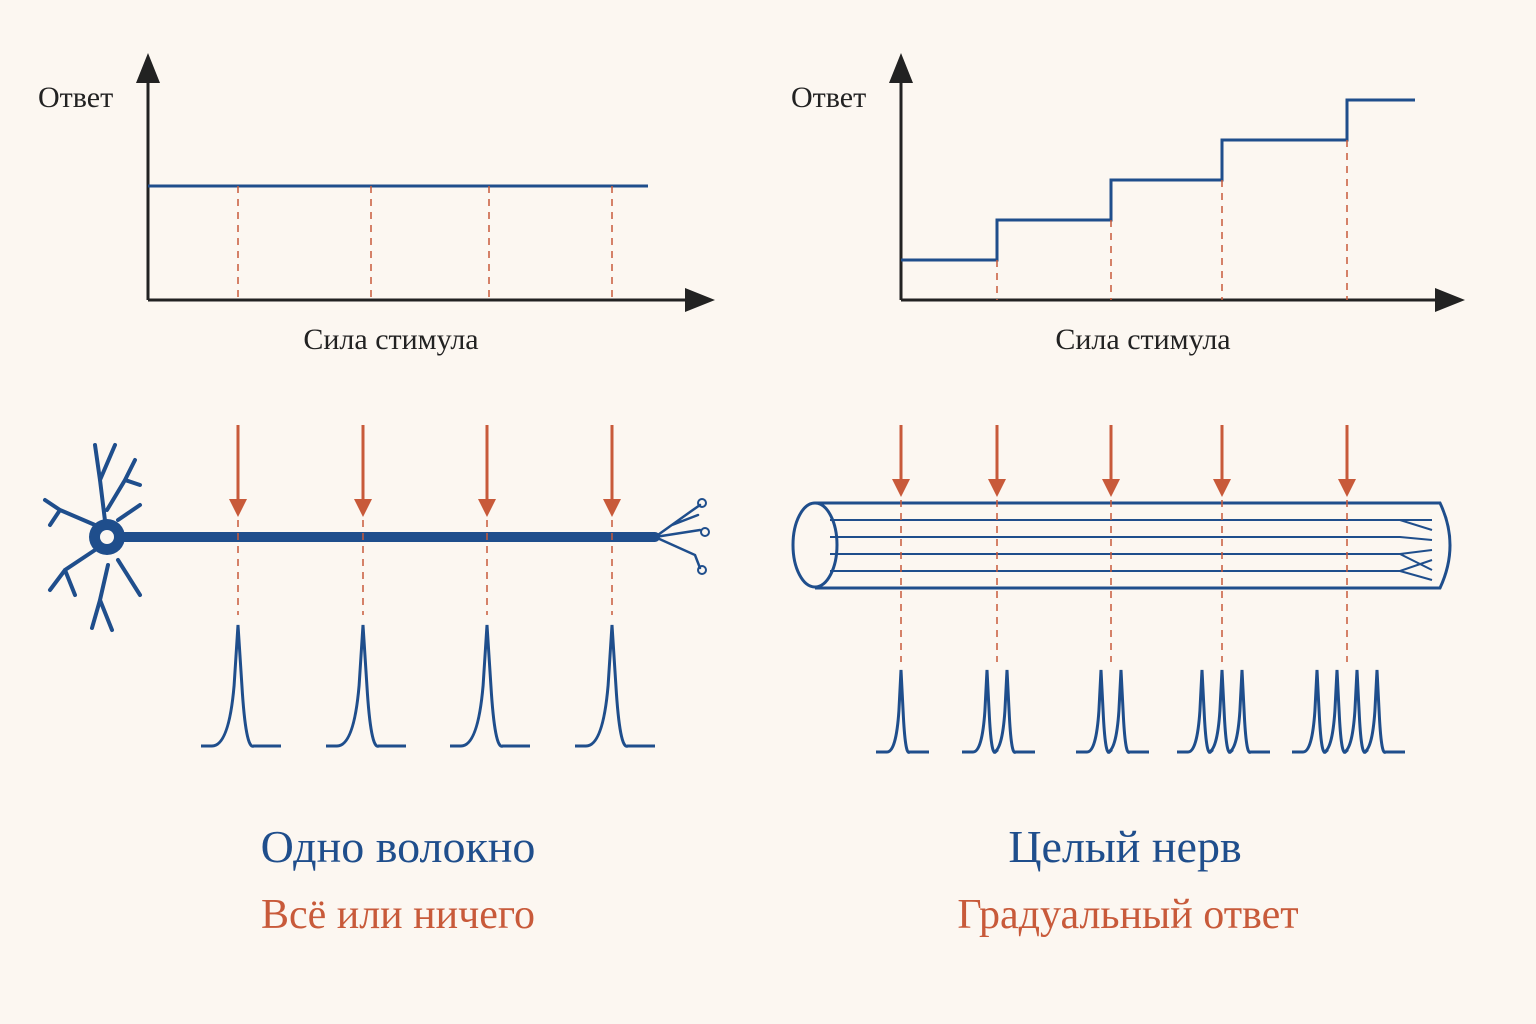 This screenshot has height=1024, width=1536. What do you see at coordinates (1127, 915) in the screenshot?
I see `panel-subtitle: Градуальный ответ` at bounding box center [1127, 915].